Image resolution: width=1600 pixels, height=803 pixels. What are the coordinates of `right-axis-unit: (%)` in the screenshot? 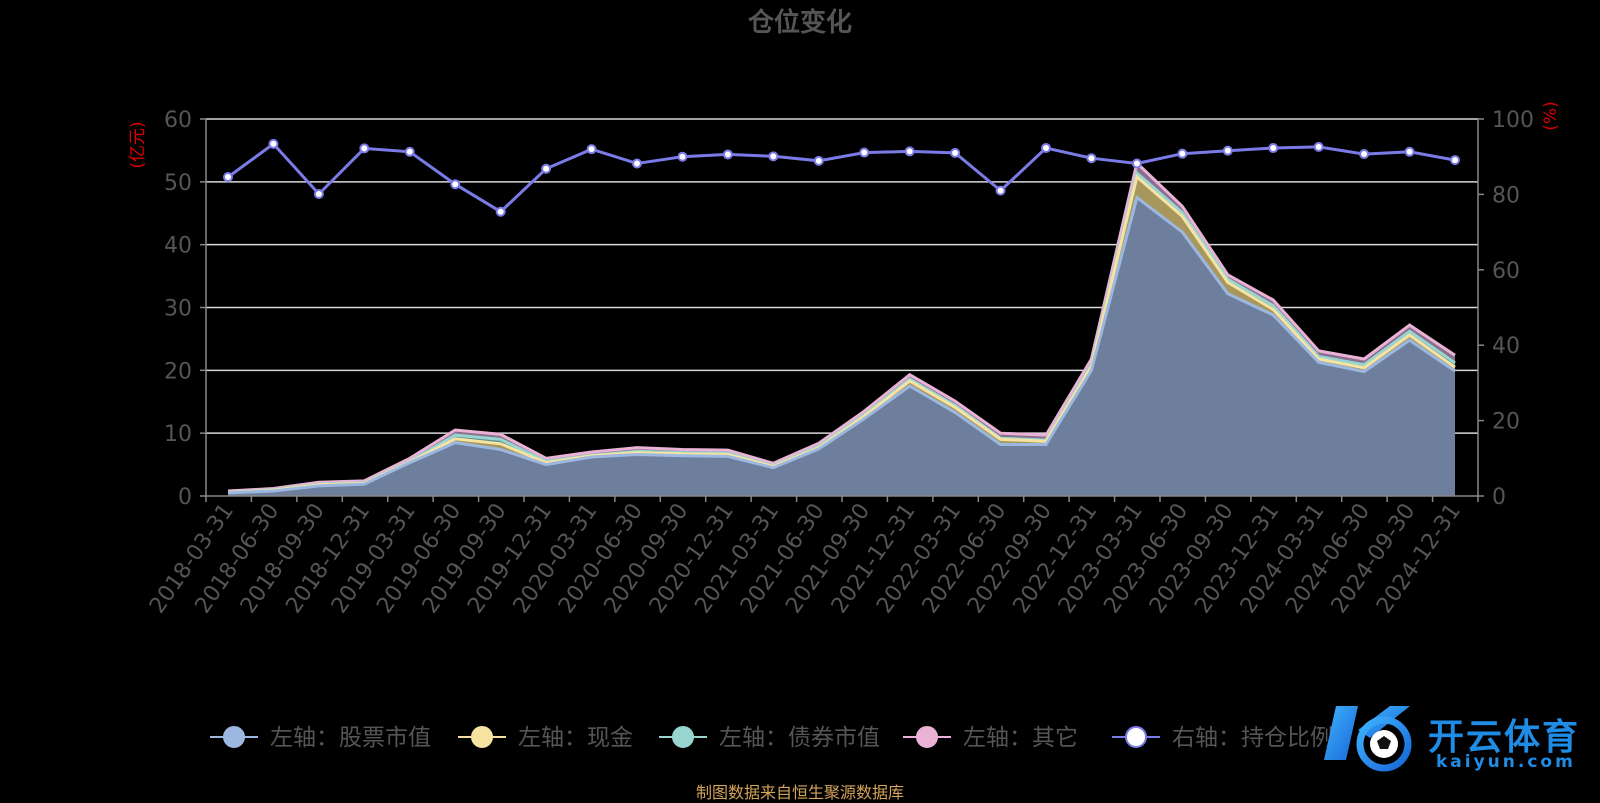 It's located at (1551, 115).